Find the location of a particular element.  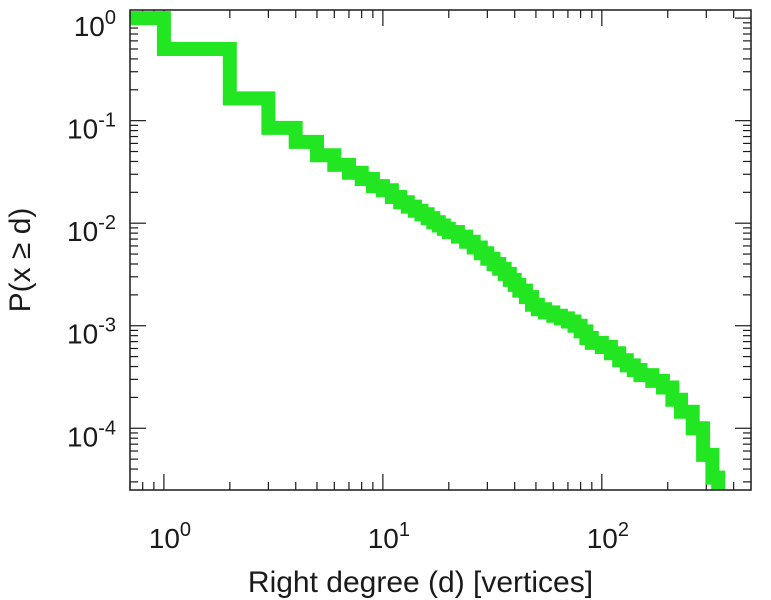

y-tick-label: 10⁻⁴ is located at coordinates (91, 434).